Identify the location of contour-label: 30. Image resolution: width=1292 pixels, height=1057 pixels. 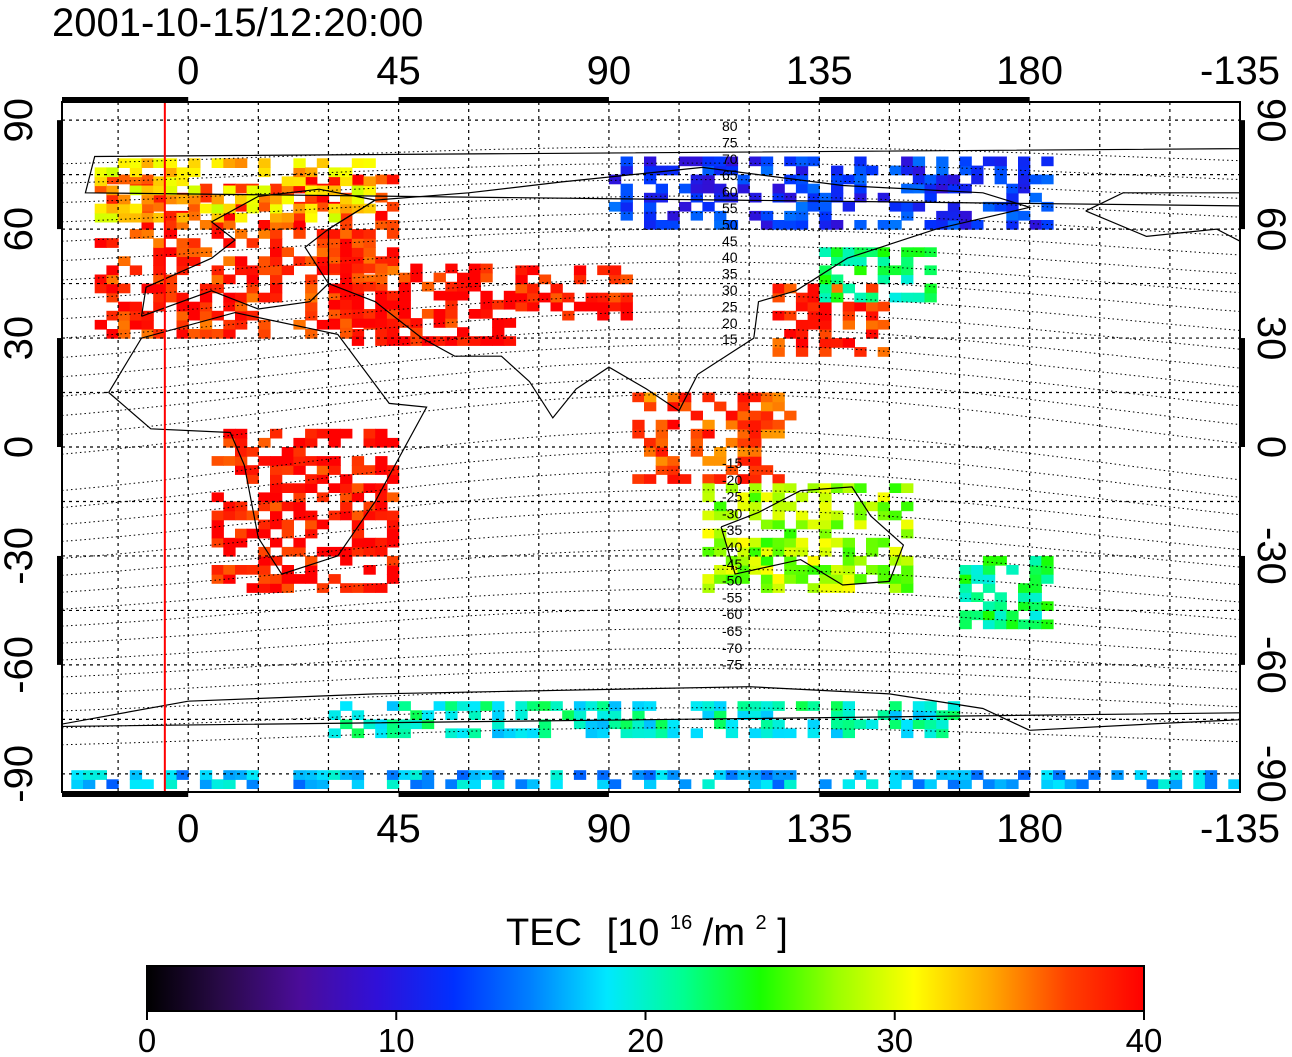
(730, 290).